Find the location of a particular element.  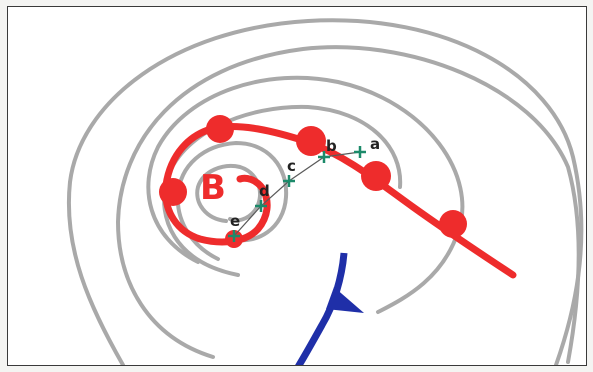

point-a: a is located at coordinates (367, 146).